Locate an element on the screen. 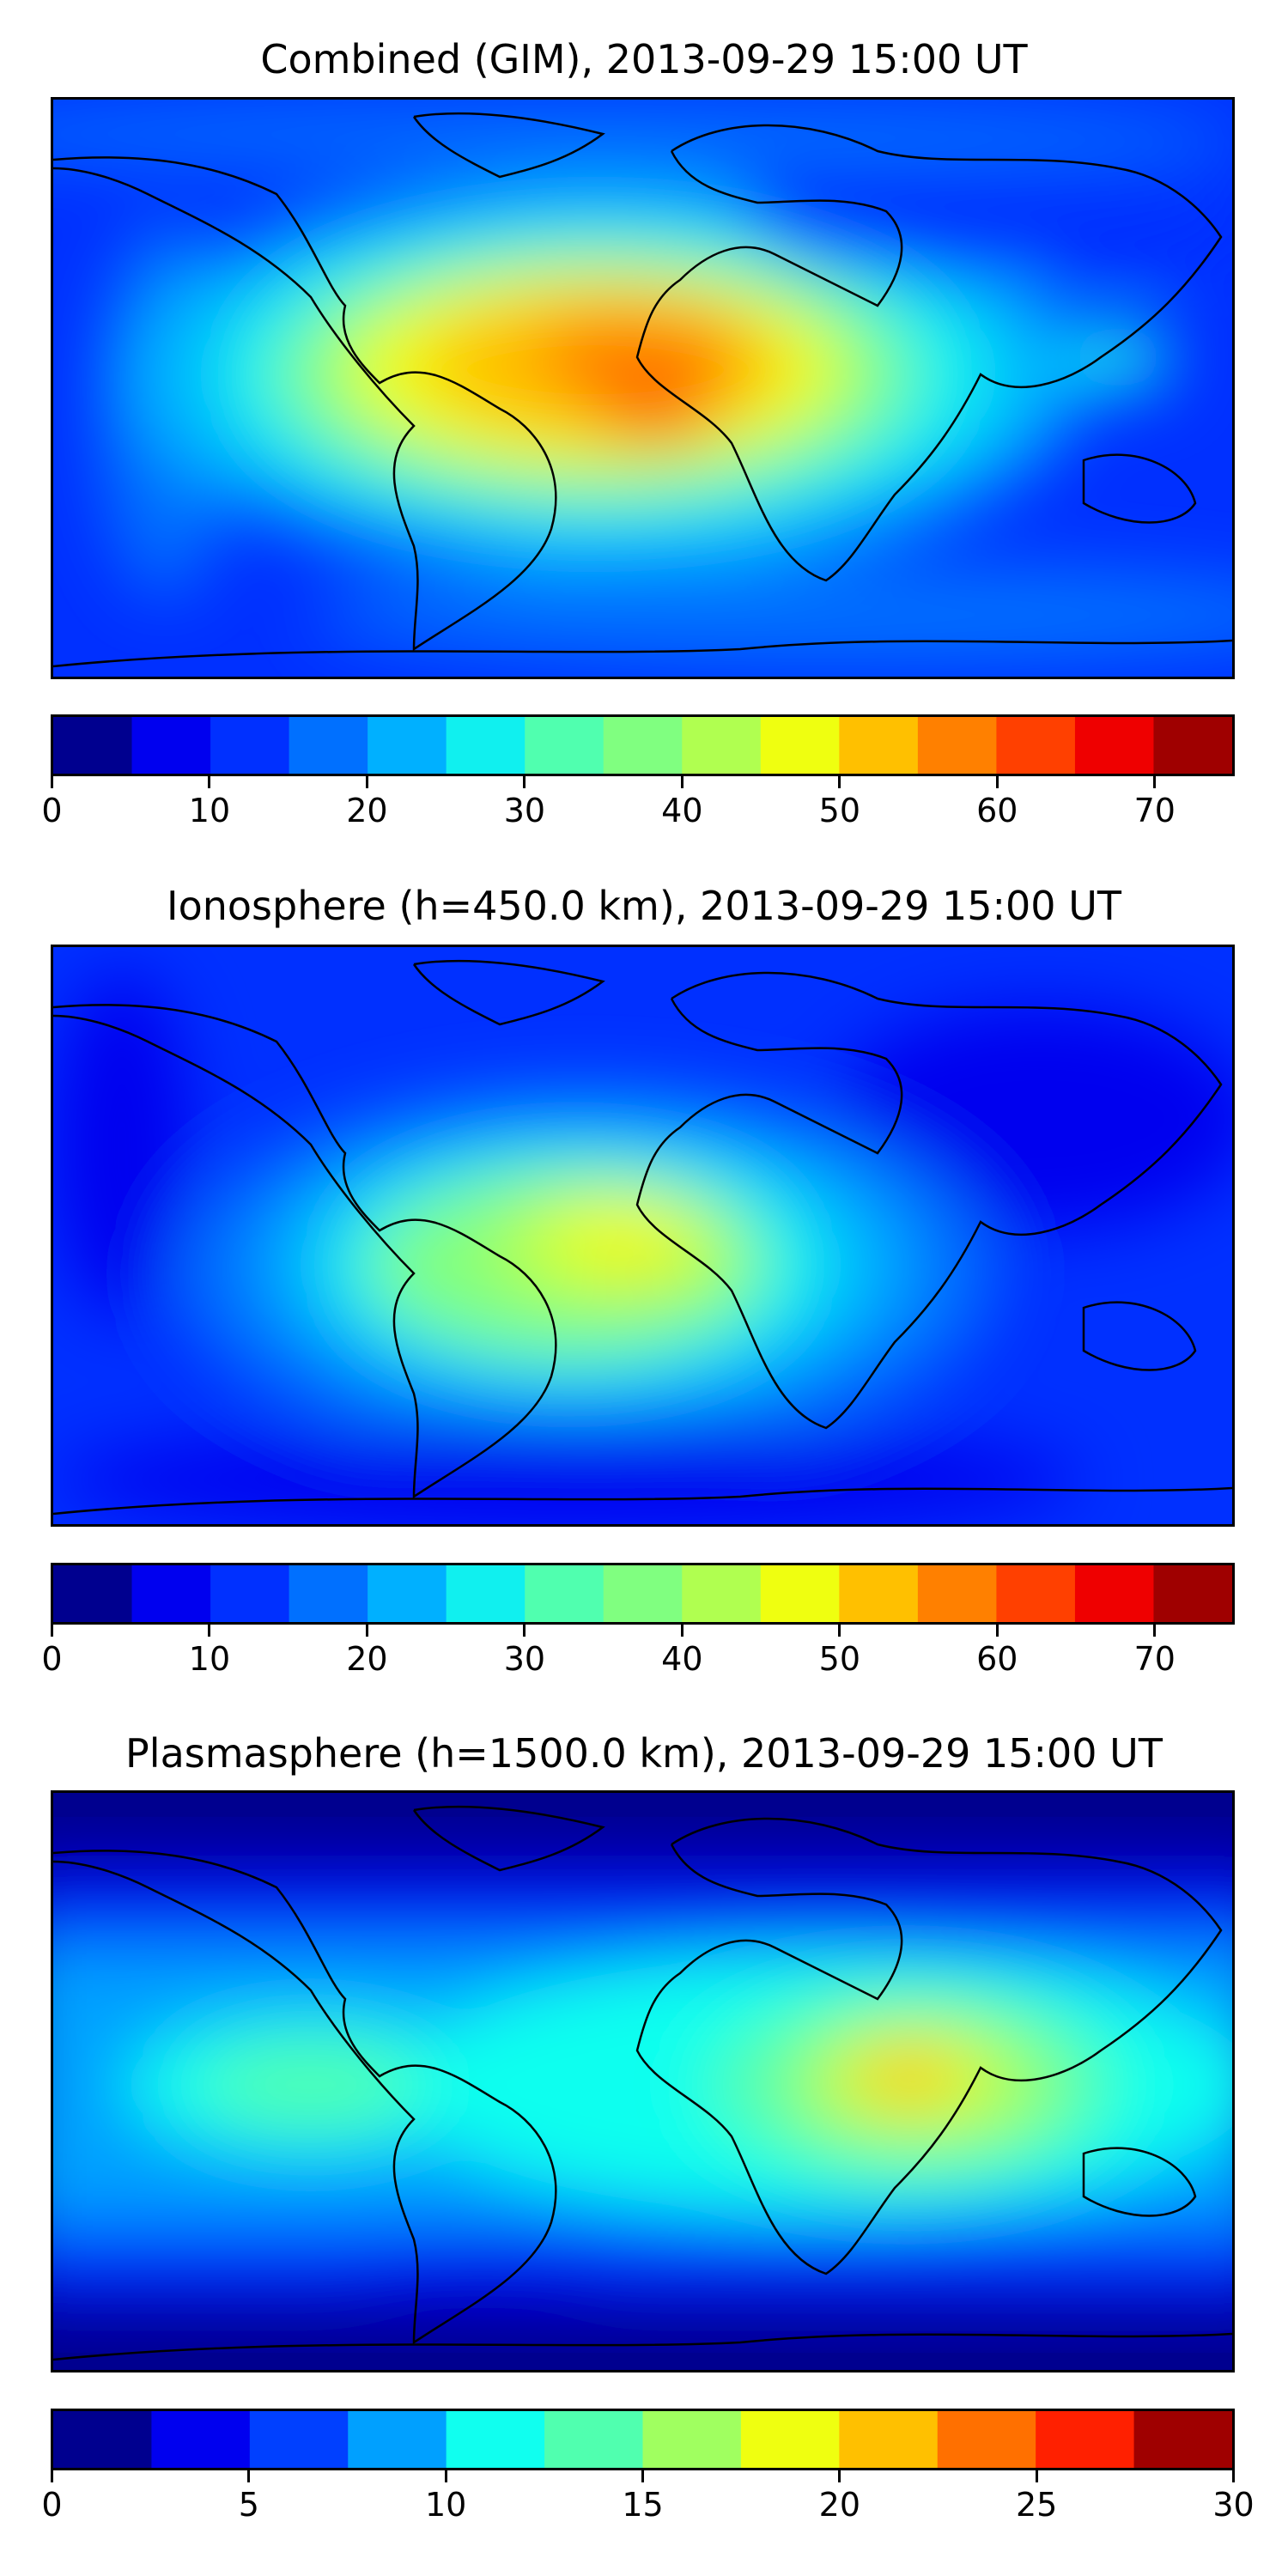  colorbar-tick-label: 15 is located at coordinates (643, 2505).